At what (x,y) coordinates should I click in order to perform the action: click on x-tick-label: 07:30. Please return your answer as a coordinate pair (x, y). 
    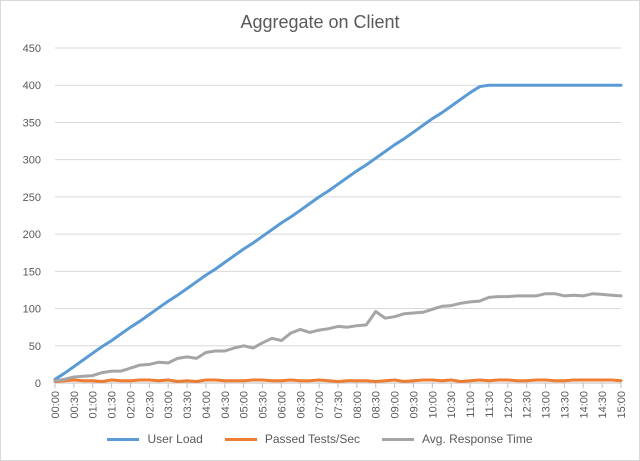
    Looking at the image, I should click on (339, 405).